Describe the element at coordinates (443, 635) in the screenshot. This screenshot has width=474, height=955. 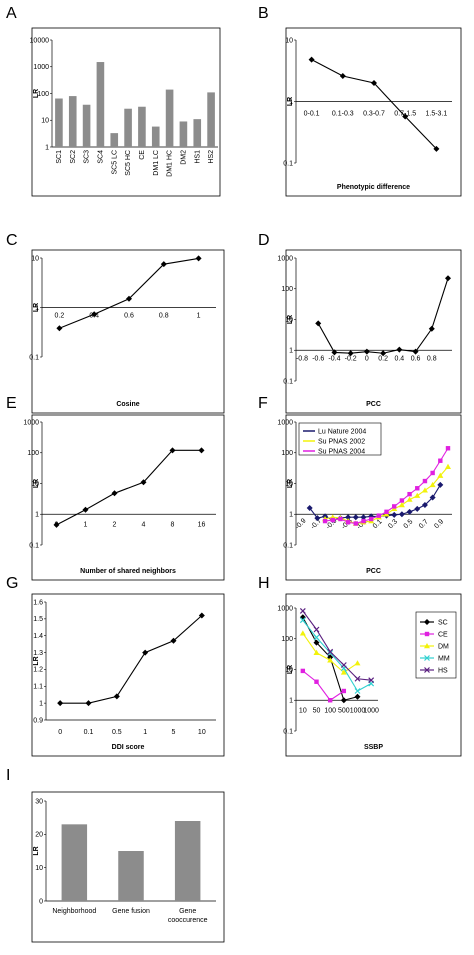
I see `legend-label: CE` at that location.